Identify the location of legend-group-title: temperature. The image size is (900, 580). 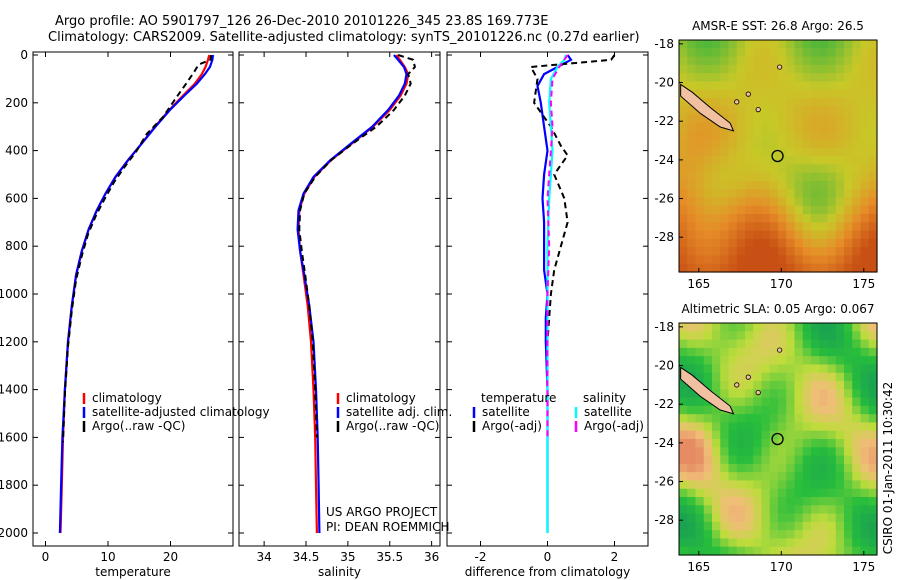
(518, 398).